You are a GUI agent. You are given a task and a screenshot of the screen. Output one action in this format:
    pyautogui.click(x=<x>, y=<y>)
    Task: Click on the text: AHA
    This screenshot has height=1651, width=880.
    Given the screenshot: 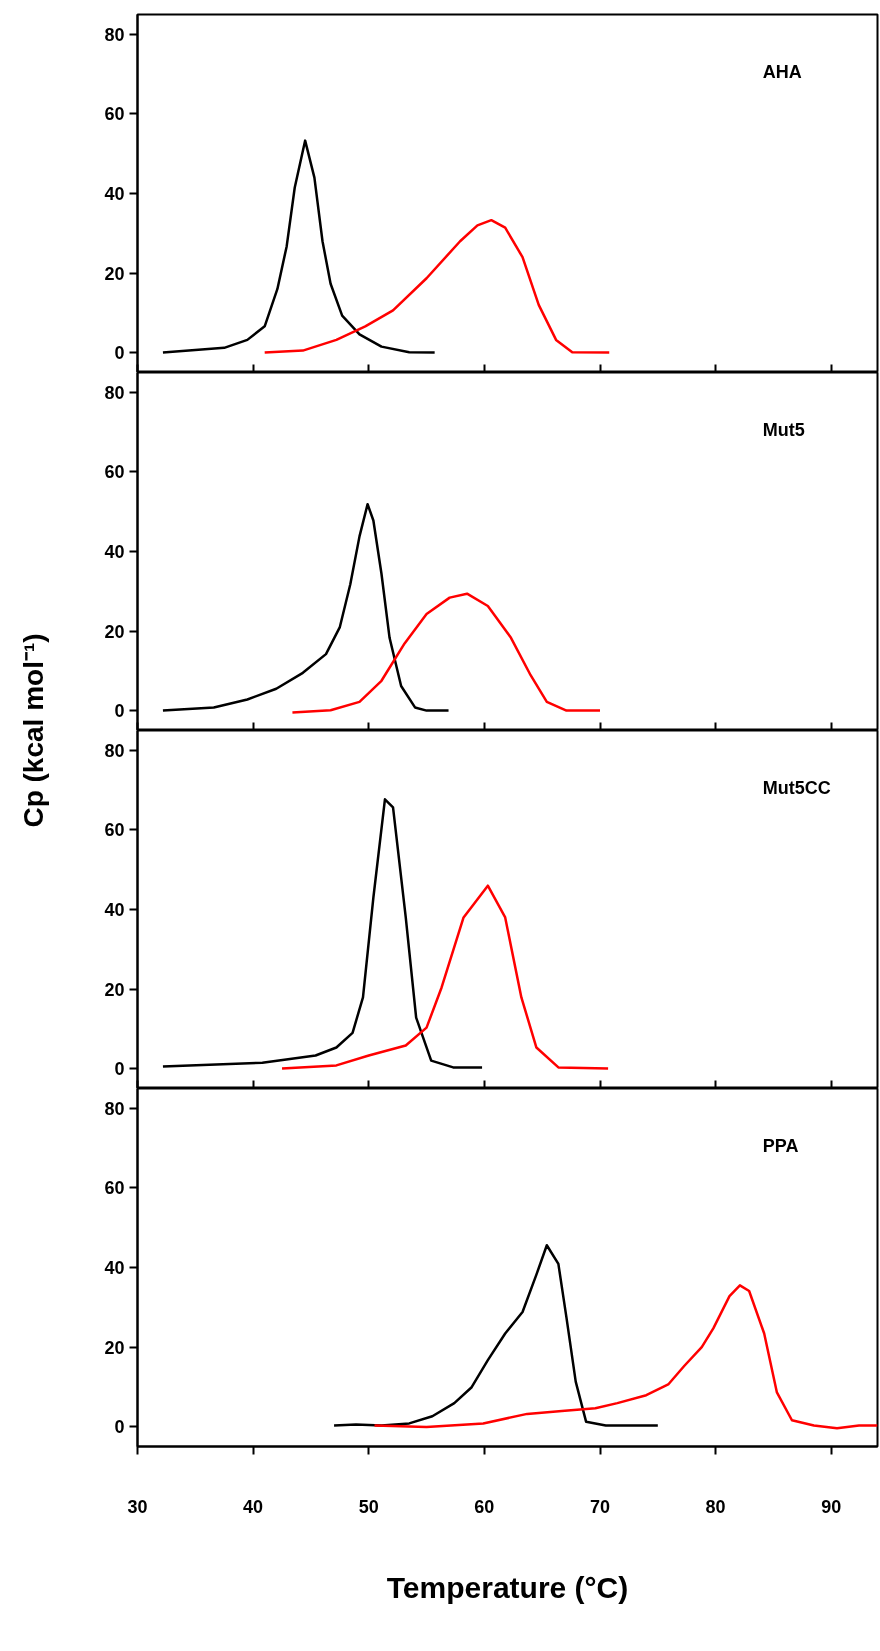 What is the action you would take?
    pyautogui.click(x=782, y=71)
    